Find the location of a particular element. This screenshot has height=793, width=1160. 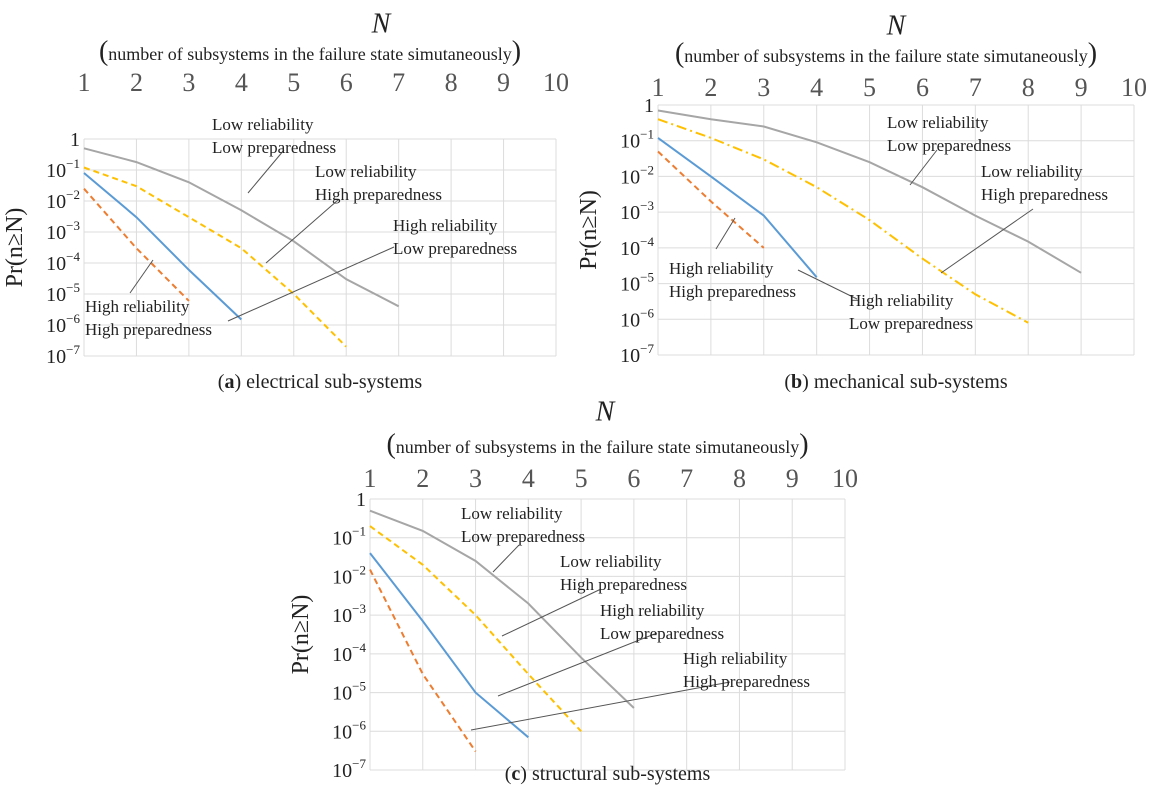

caption-text: structural sub-systems is located at coordinates (619, 774).